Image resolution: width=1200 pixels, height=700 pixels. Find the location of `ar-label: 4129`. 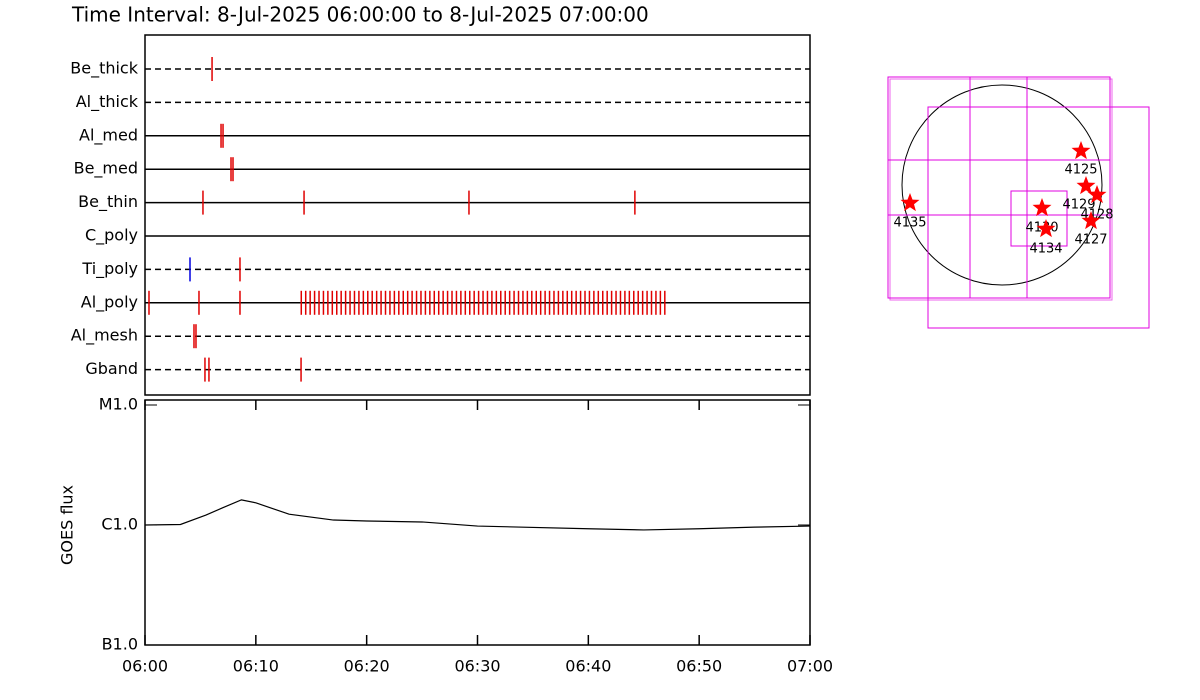

ar-label: 4129 is located at coordinates (1078, 205).